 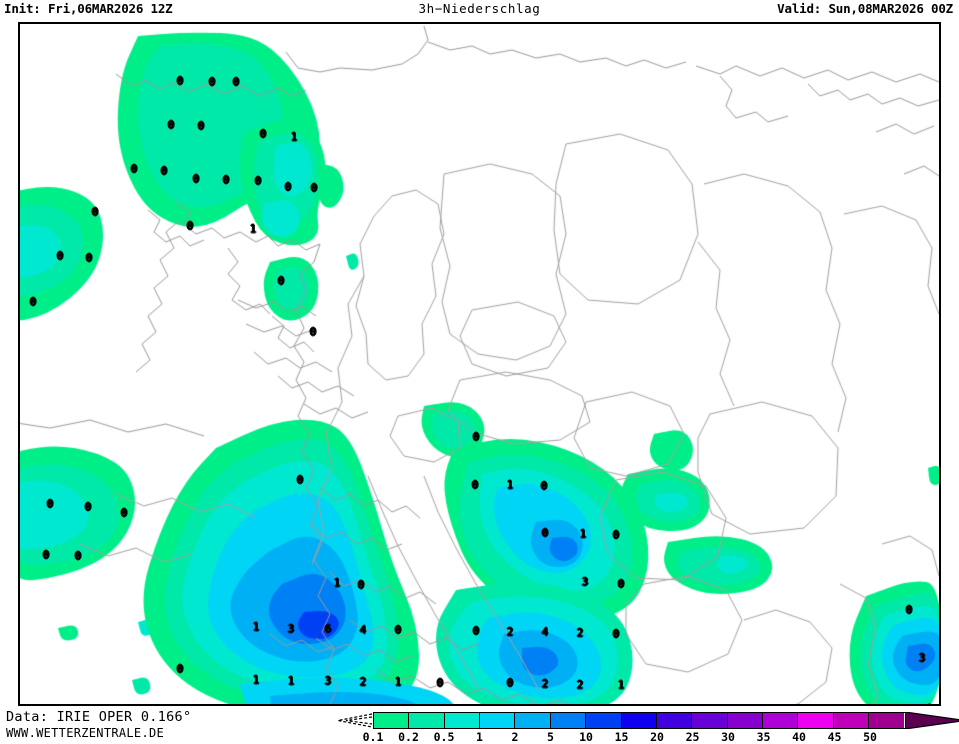 What do you see at coordinates (870, 737) in the screenshot?
I see `legend-tick: 50` at bounding box center [870, 737].